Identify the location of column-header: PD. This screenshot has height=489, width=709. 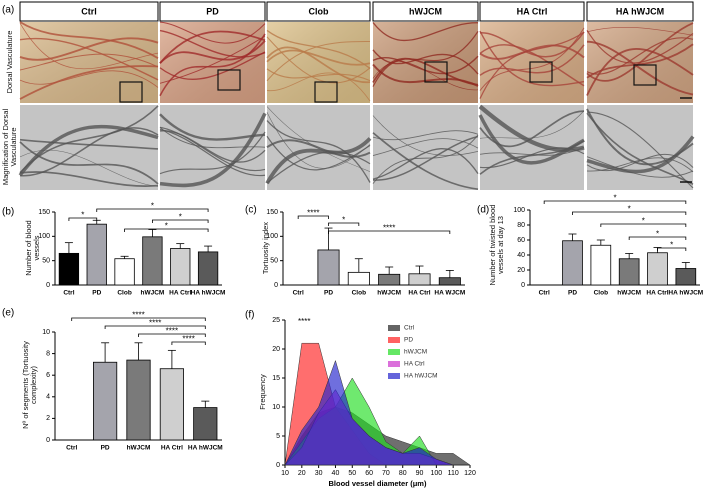
(212, 11).